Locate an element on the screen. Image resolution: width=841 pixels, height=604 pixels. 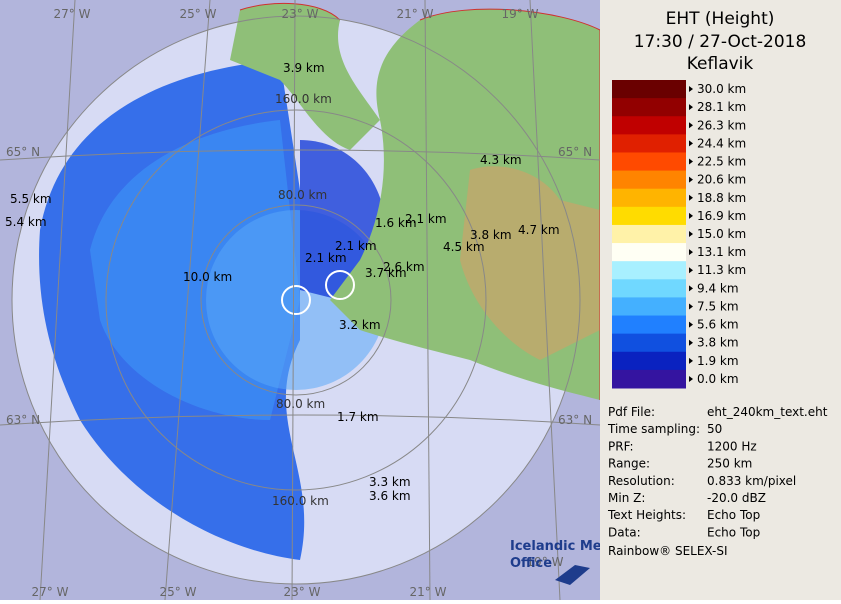
echo-top-label: 4.3 km is located at coordinates (501, 160).